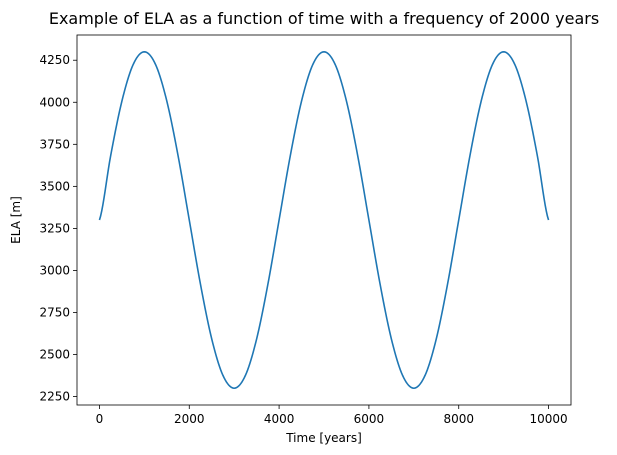  I want to click on x-tick-label: 10000, so click(548, 419).